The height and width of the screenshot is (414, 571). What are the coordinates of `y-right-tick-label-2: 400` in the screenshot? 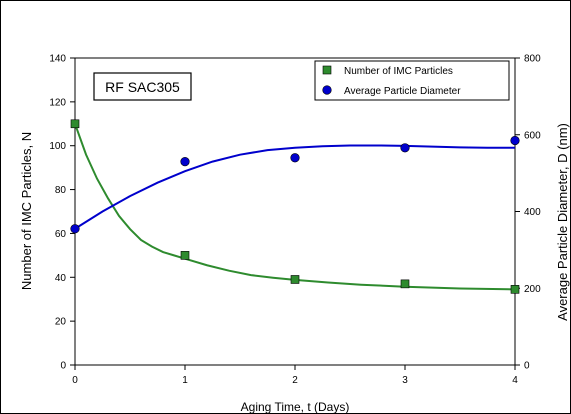 It's located at (532, 212).